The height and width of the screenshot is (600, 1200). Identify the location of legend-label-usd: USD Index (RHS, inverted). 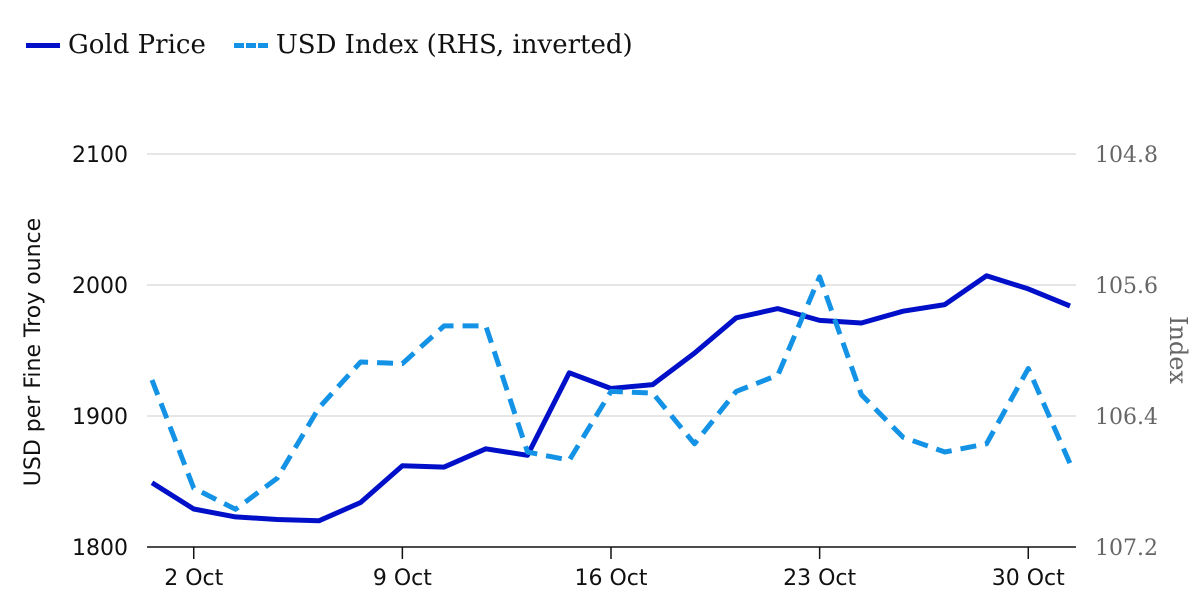
(454, 45).